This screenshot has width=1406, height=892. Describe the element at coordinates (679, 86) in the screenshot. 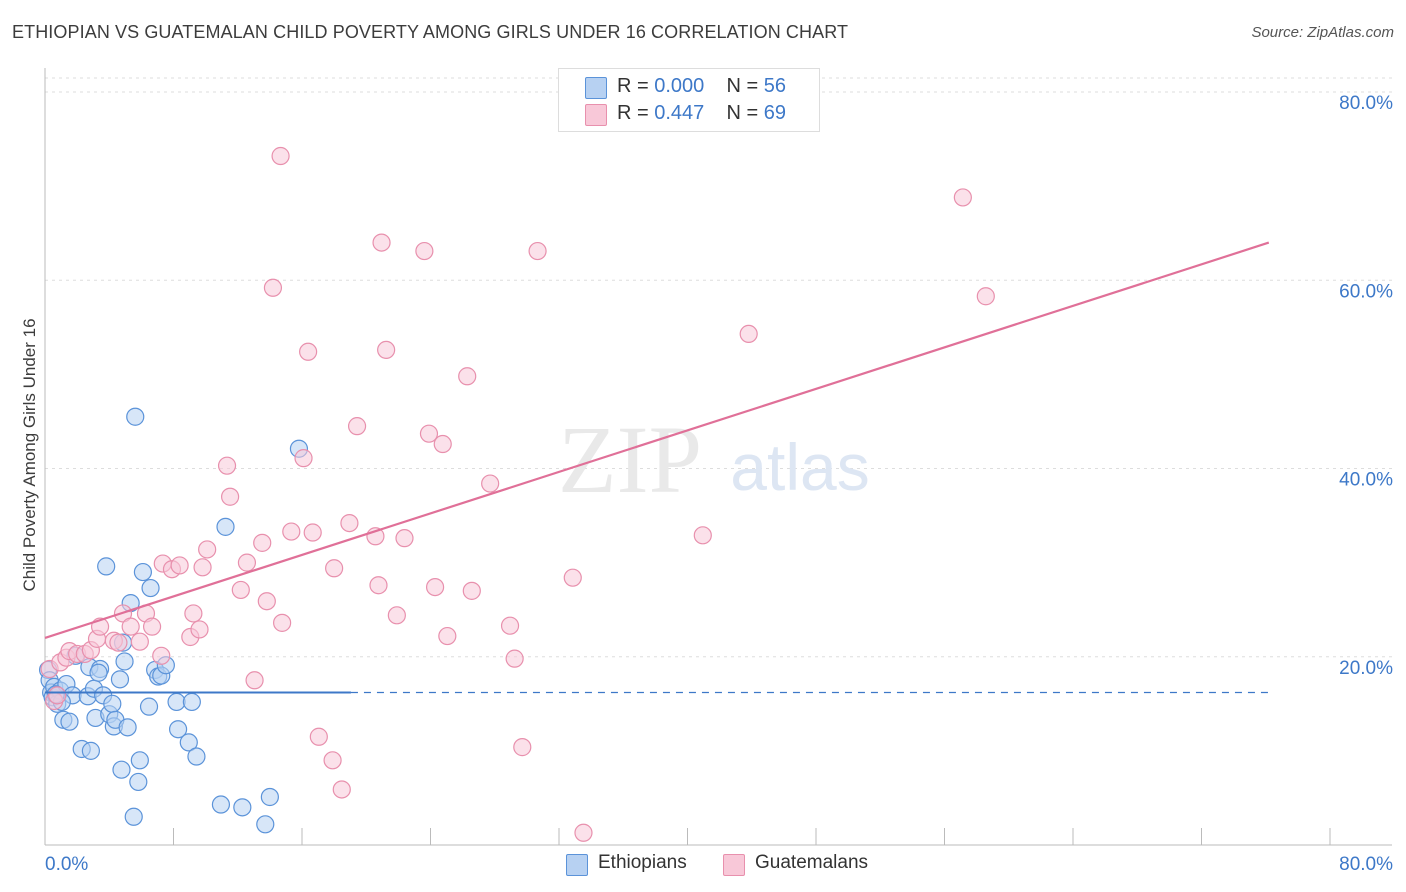

I see `legend-r-value: 0.000` at that location.